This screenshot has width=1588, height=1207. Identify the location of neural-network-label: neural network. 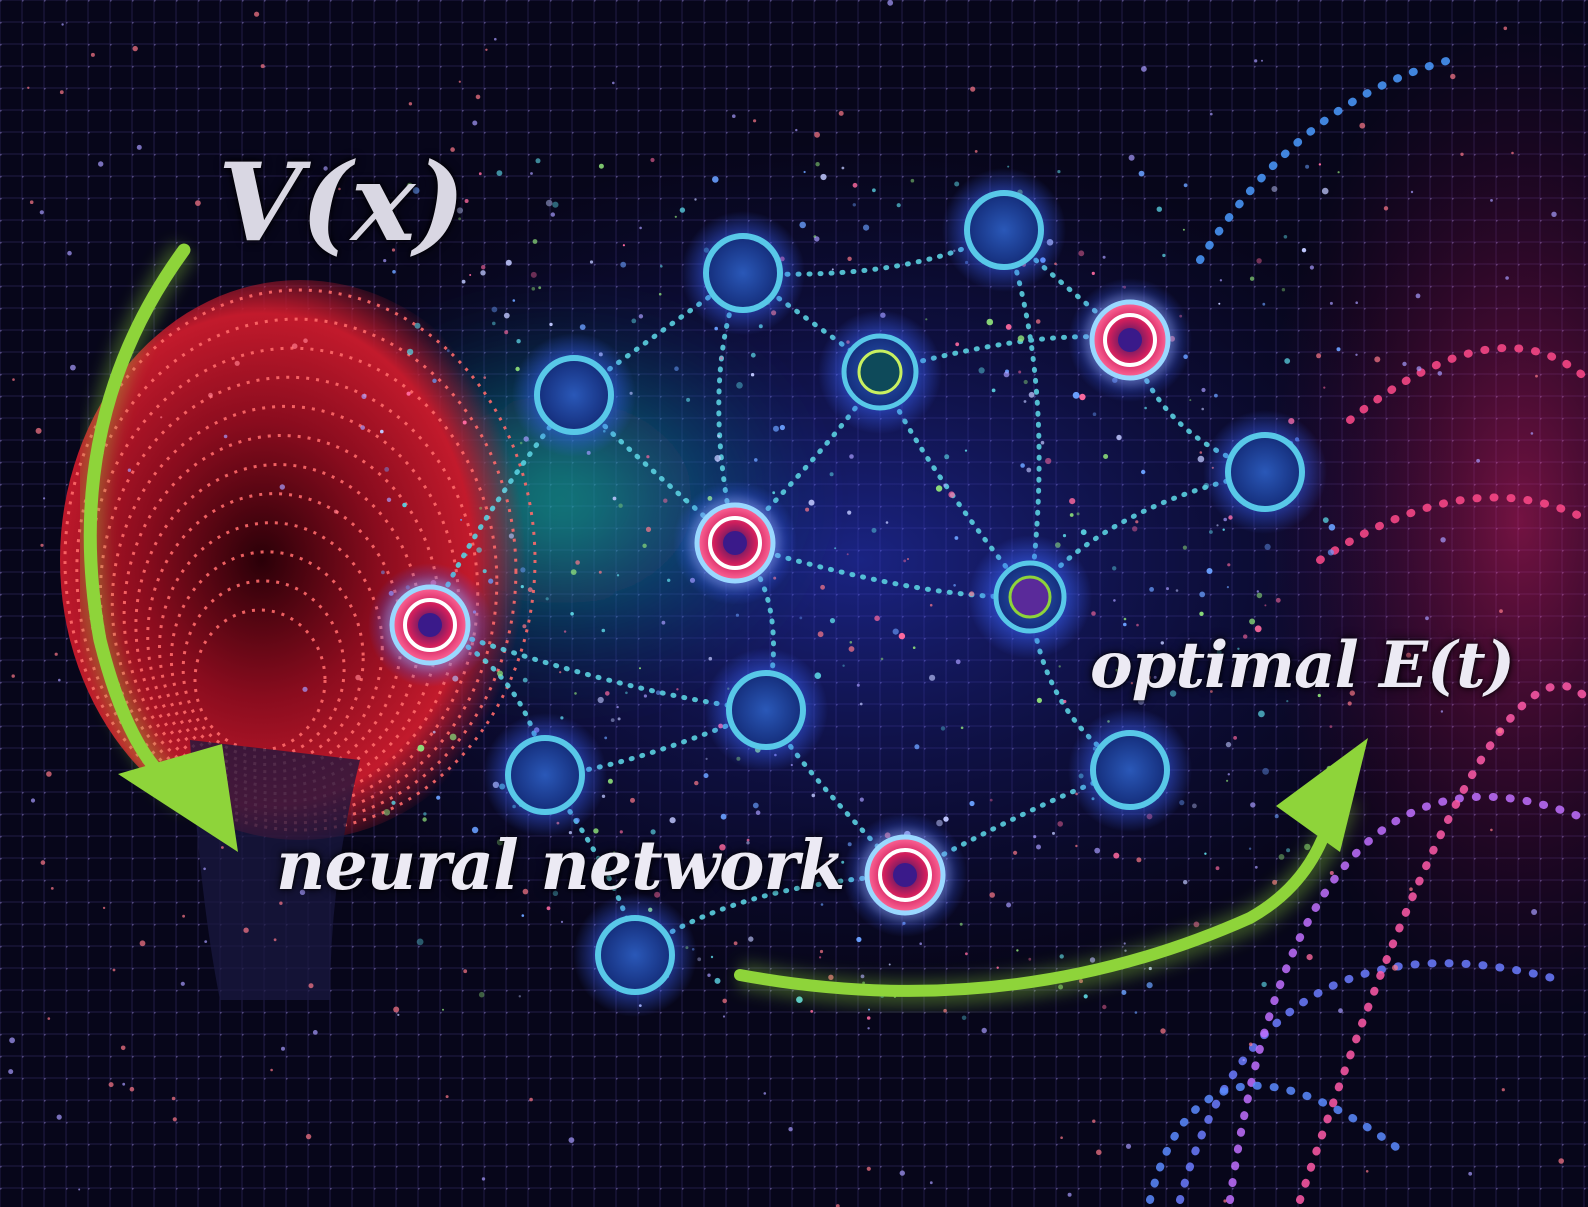
(560, 866).